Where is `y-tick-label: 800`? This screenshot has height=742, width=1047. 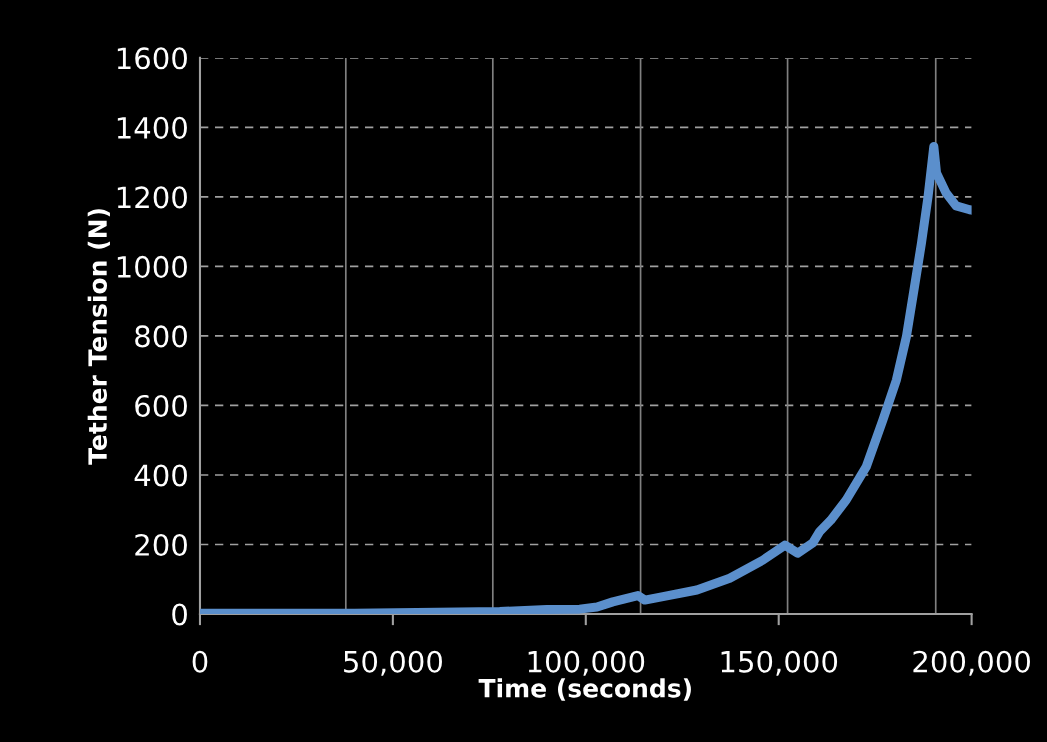 y-tick-label: 800 is located at coordinates (161, 336).